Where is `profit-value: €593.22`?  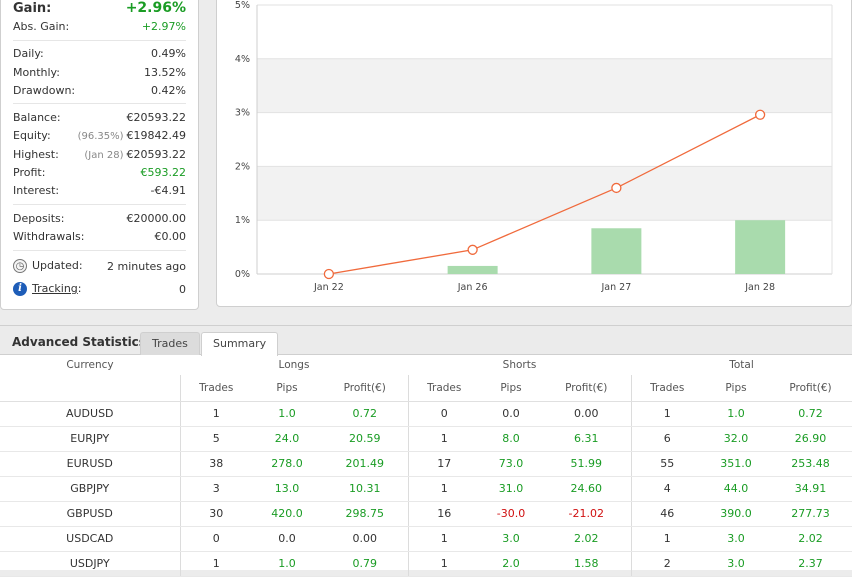
profit-value: €593.22 is located at coordinates (163, 173).